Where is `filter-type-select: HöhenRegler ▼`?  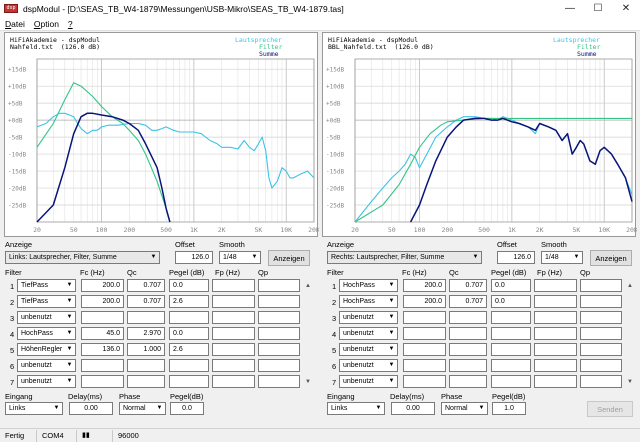
filter-type-select: HöhenRegler ▼ is located at coordinates (46, 349).